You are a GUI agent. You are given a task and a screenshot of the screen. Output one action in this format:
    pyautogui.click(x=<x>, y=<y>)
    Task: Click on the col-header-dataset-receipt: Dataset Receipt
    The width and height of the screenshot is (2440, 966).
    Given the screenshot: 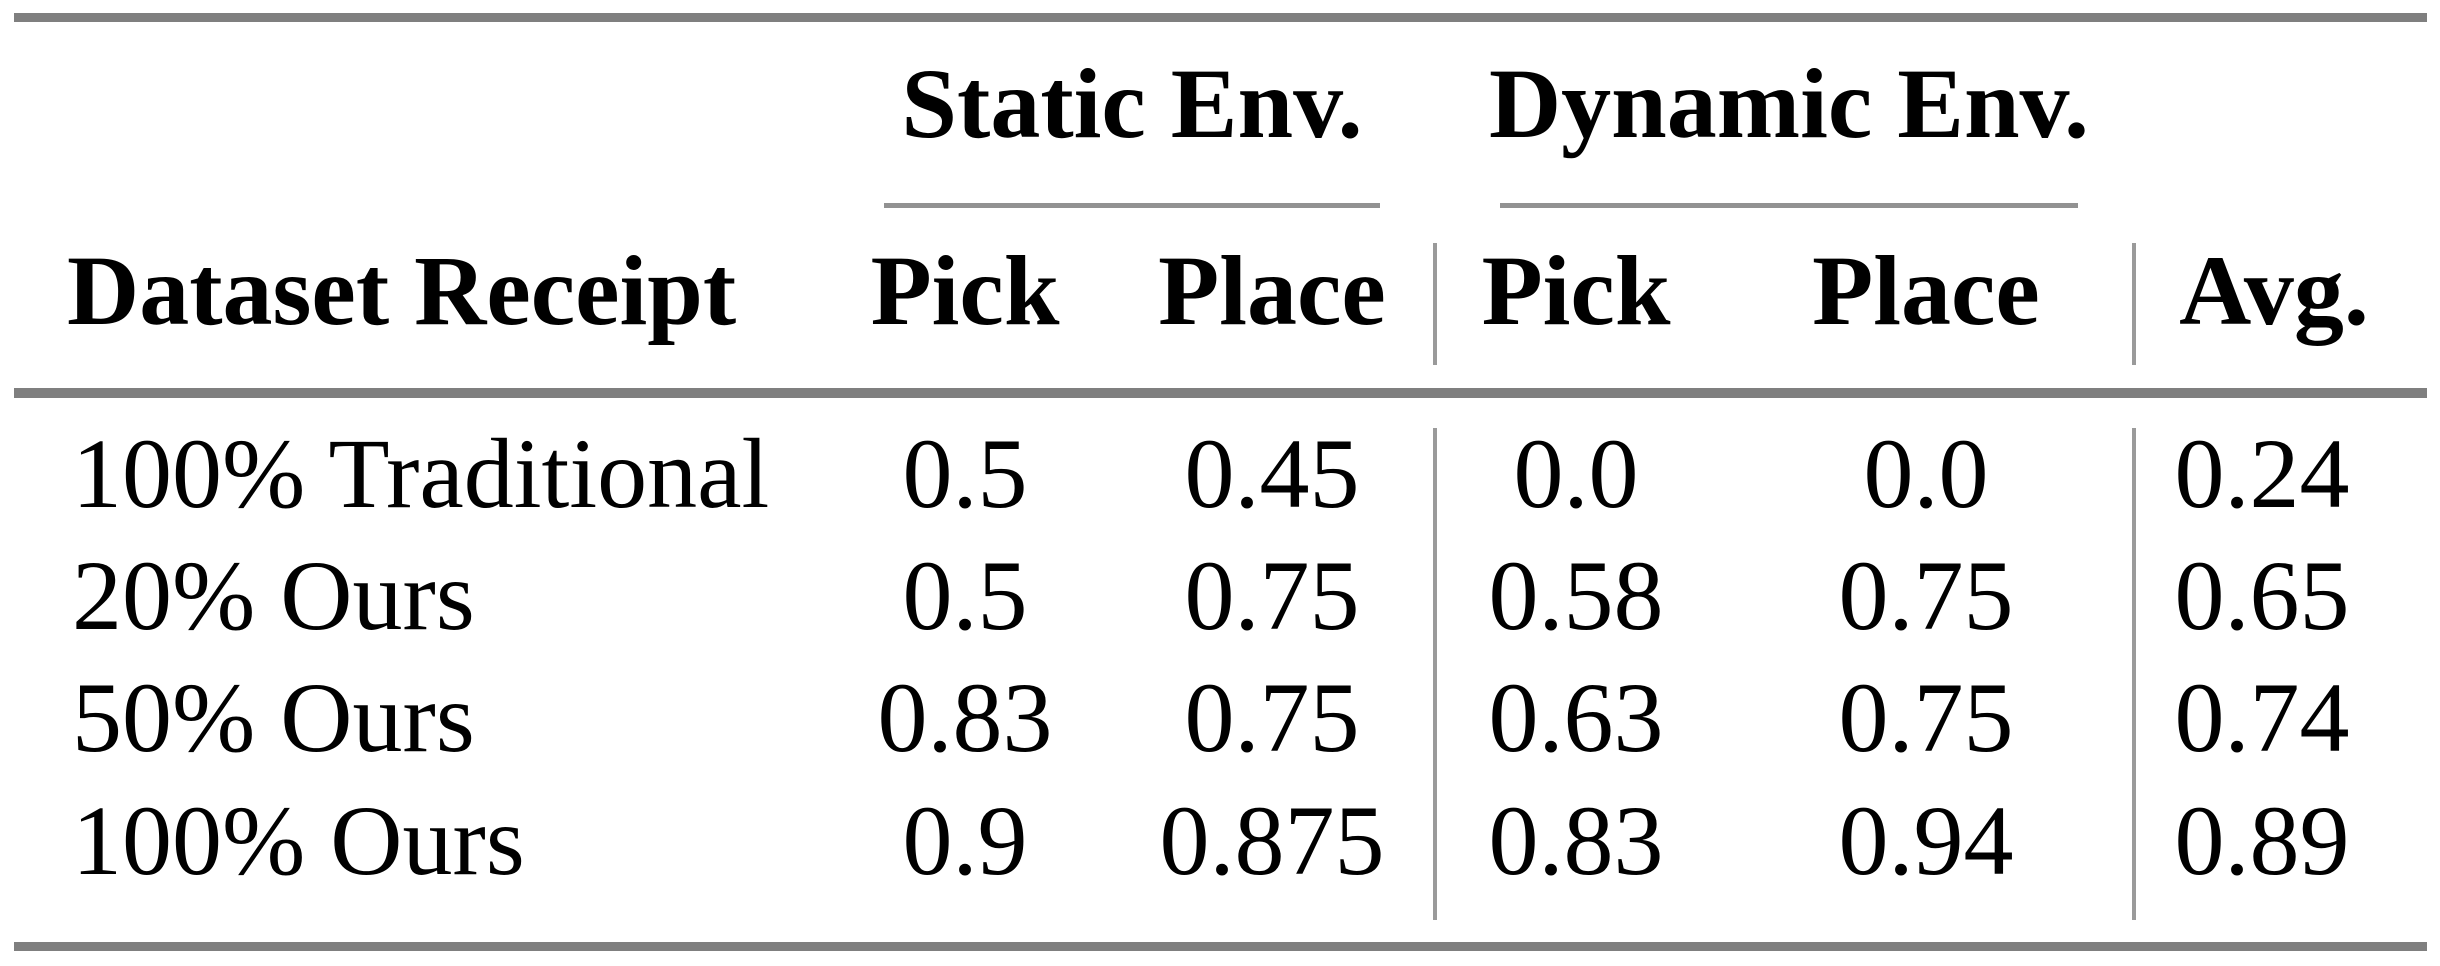 What is the action you would take?
    pyautogui.click(x=402, y=290)
    